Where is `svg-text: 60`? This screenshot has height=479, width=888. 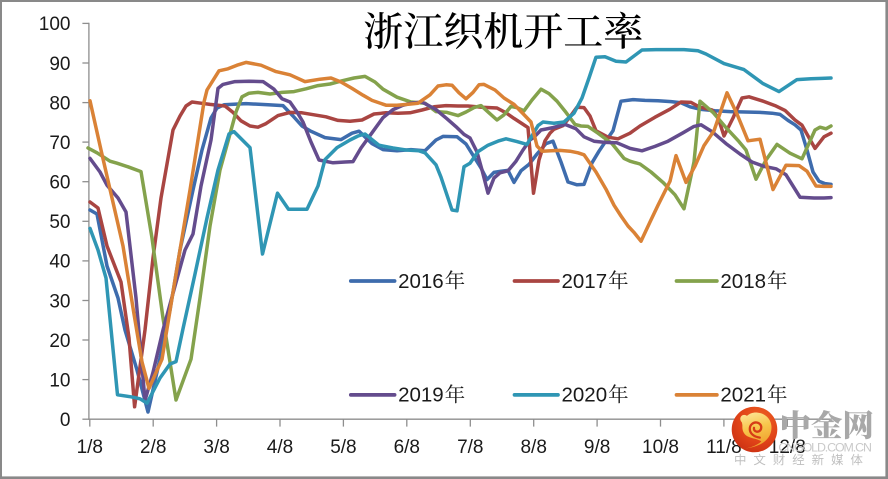 svg-text: 60 is located at coordinates (59, 183).